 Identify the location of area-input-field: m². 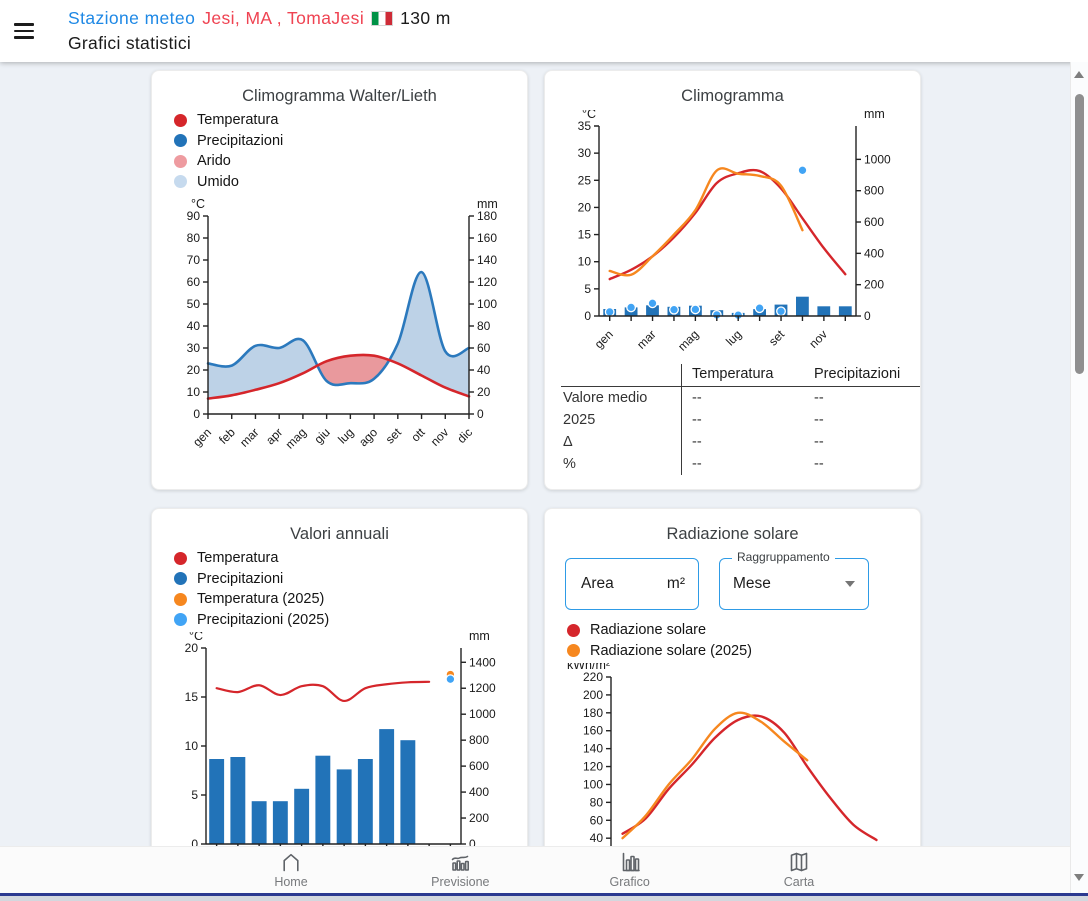
(632, 584).